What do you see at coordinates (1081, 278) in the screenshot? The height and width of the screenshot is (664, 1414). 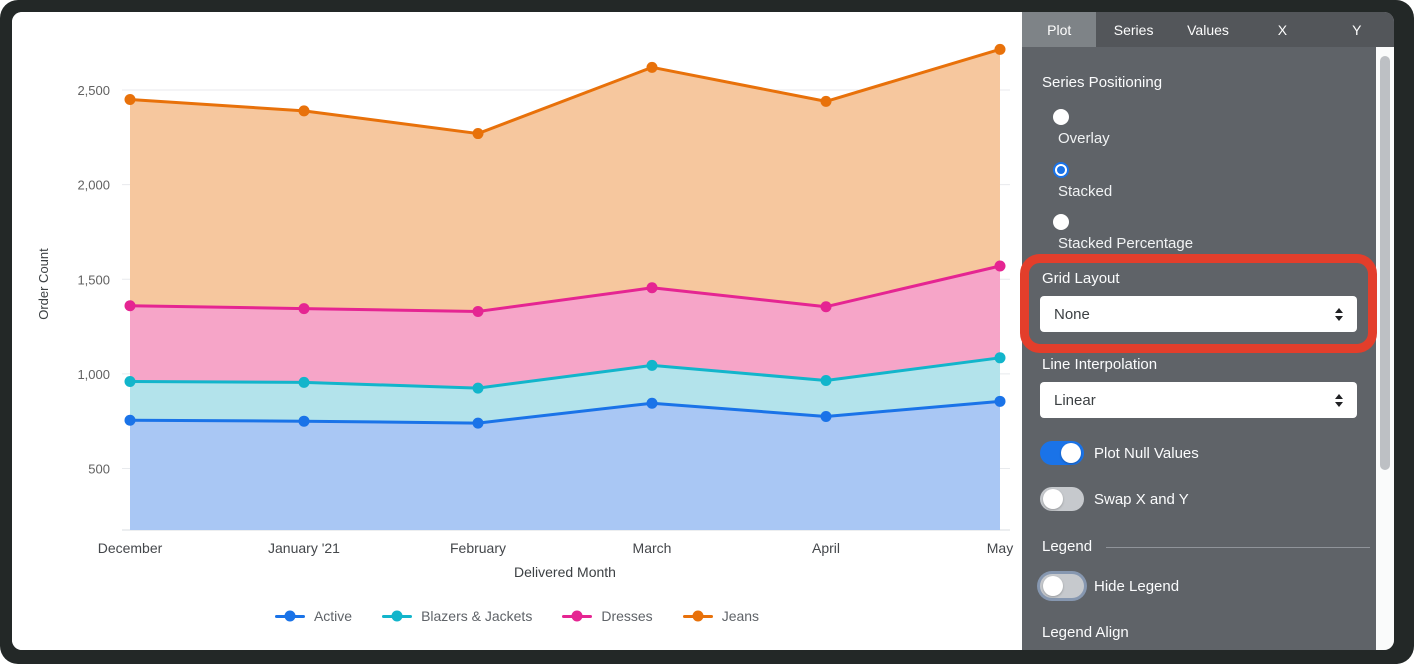 I see `grid-layout-label: Grid Layout` at bounding box center [1081, 278].